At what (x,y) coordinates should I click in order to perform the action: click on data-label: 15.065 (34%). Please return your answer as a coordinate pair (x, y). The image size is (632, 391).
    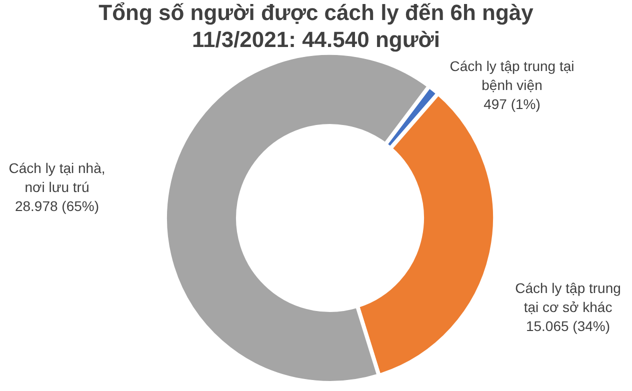
    Looking at the image, I should click on (568, 326).